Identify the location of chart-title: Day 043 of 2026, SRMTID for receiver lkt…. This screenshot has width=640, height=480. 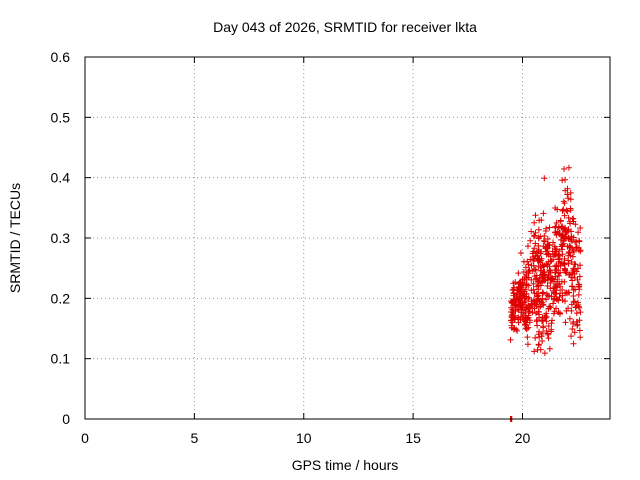
(345, 27).